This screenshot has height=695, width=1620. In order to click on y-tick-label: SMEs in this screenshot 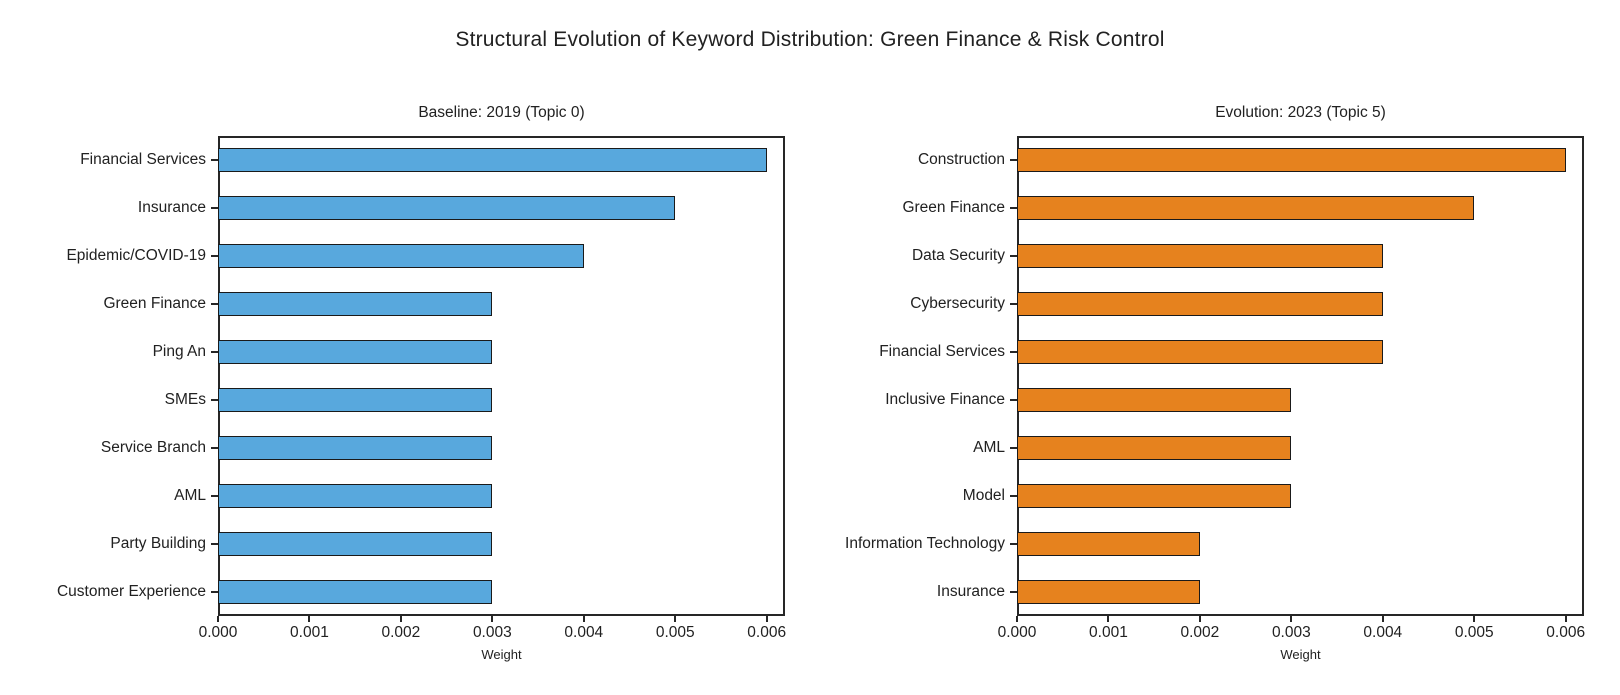, I will do `click(185, 399)`.